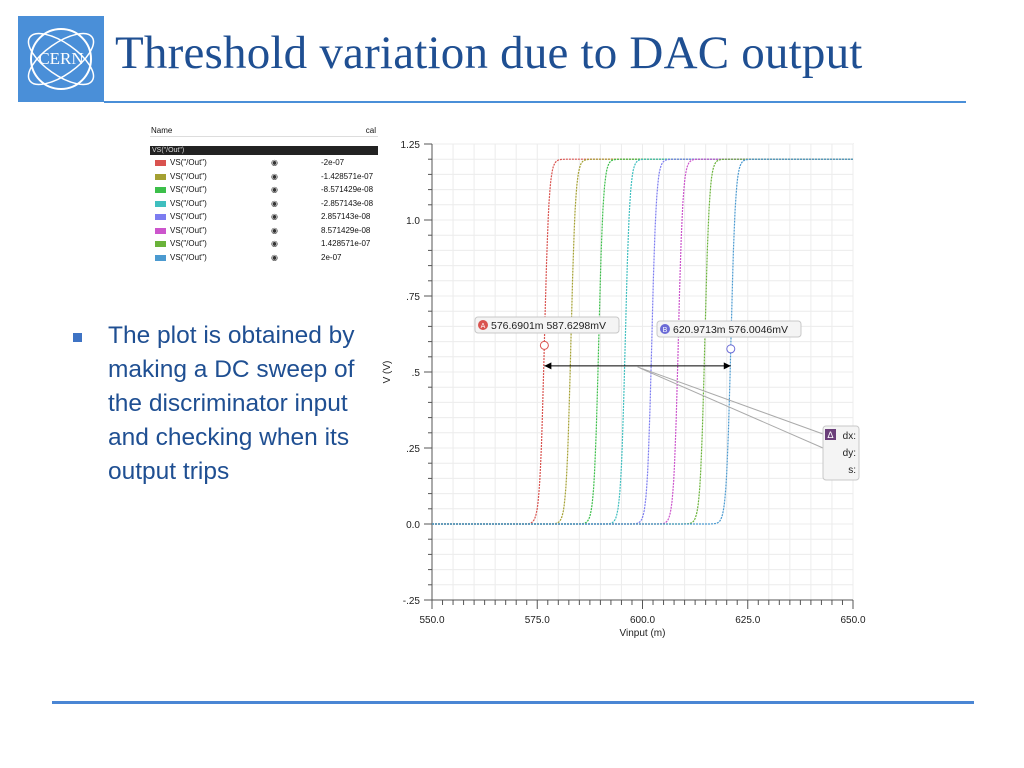 Image resolution: width=1024 pixels, height=768 pixels. What do you see at coordinates (347, 176) in the screenshot?
I see `legend-row-value: -1.428571e-07` at bounding box center [347, 176].